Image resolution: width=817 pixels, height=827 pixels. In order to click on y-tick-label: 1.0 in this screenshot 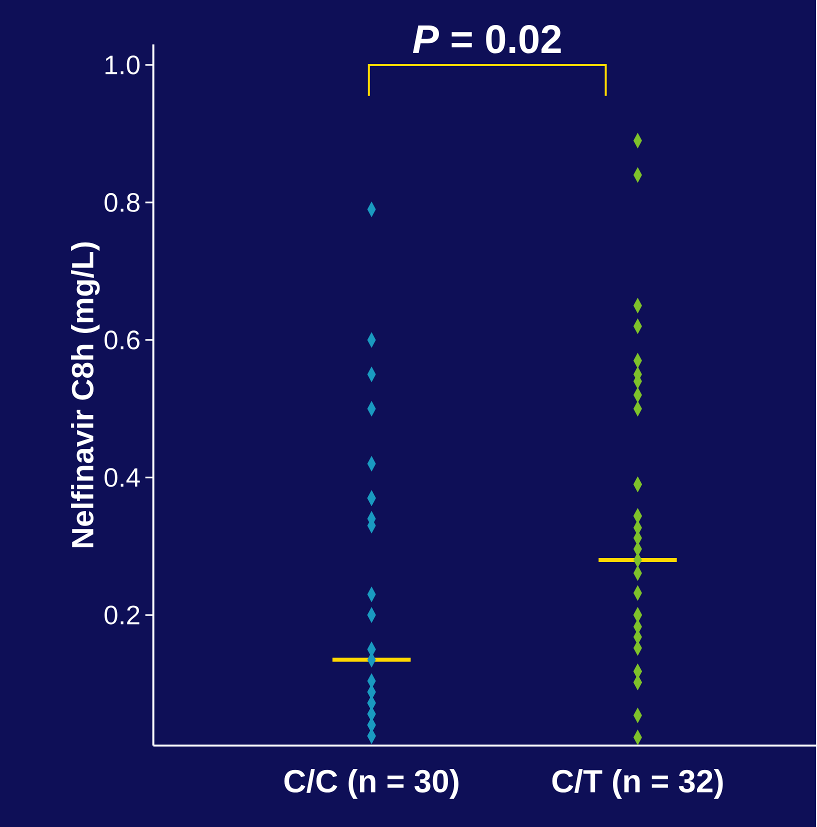, I will do `click(123, 65)`.